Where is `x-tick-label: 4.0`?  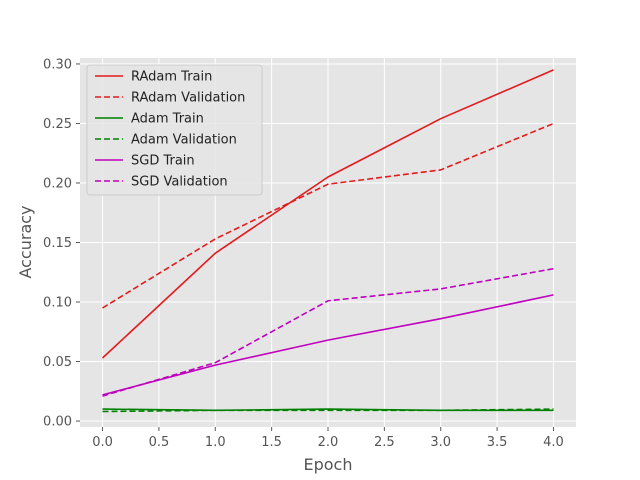
x-tick-label: 4.0 is located at coordinates (553, 442).